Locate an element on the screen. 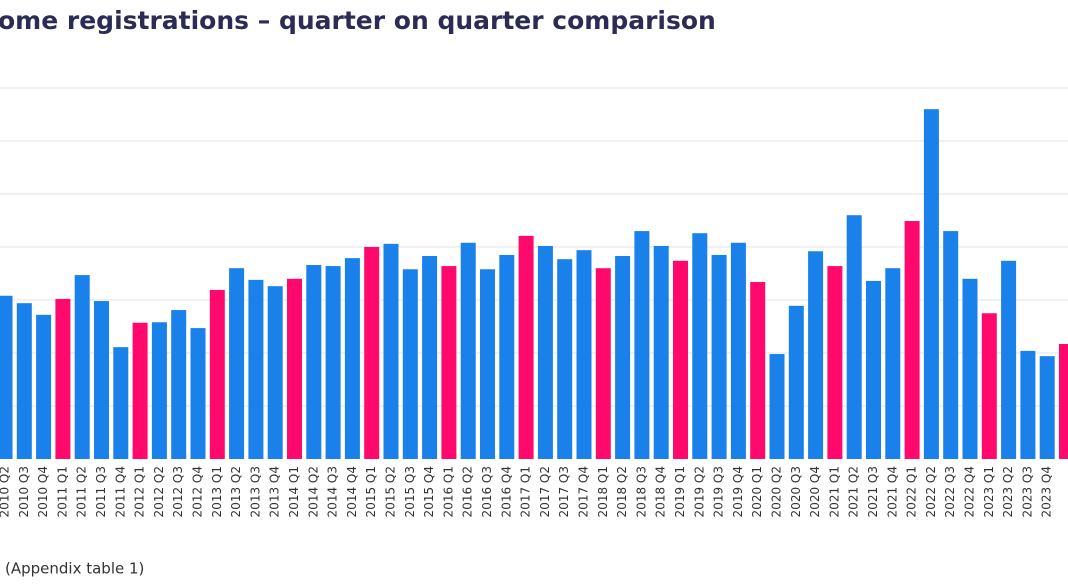  x-tick-label: 2010 Q2 is located at coordinates (6, 491).